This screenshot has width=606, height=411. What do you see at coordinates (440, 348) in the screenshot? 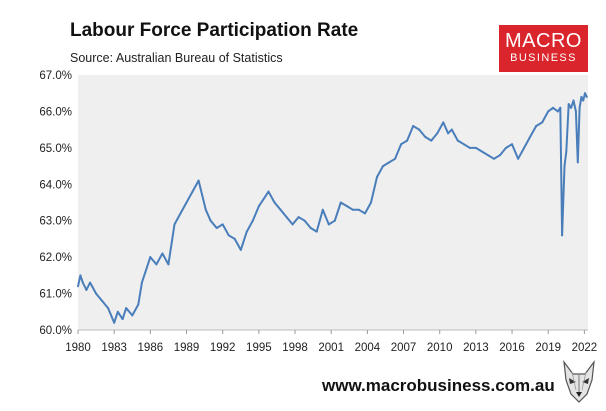
I see `x-tick-label: 2010` at bounding box center [440, 348].